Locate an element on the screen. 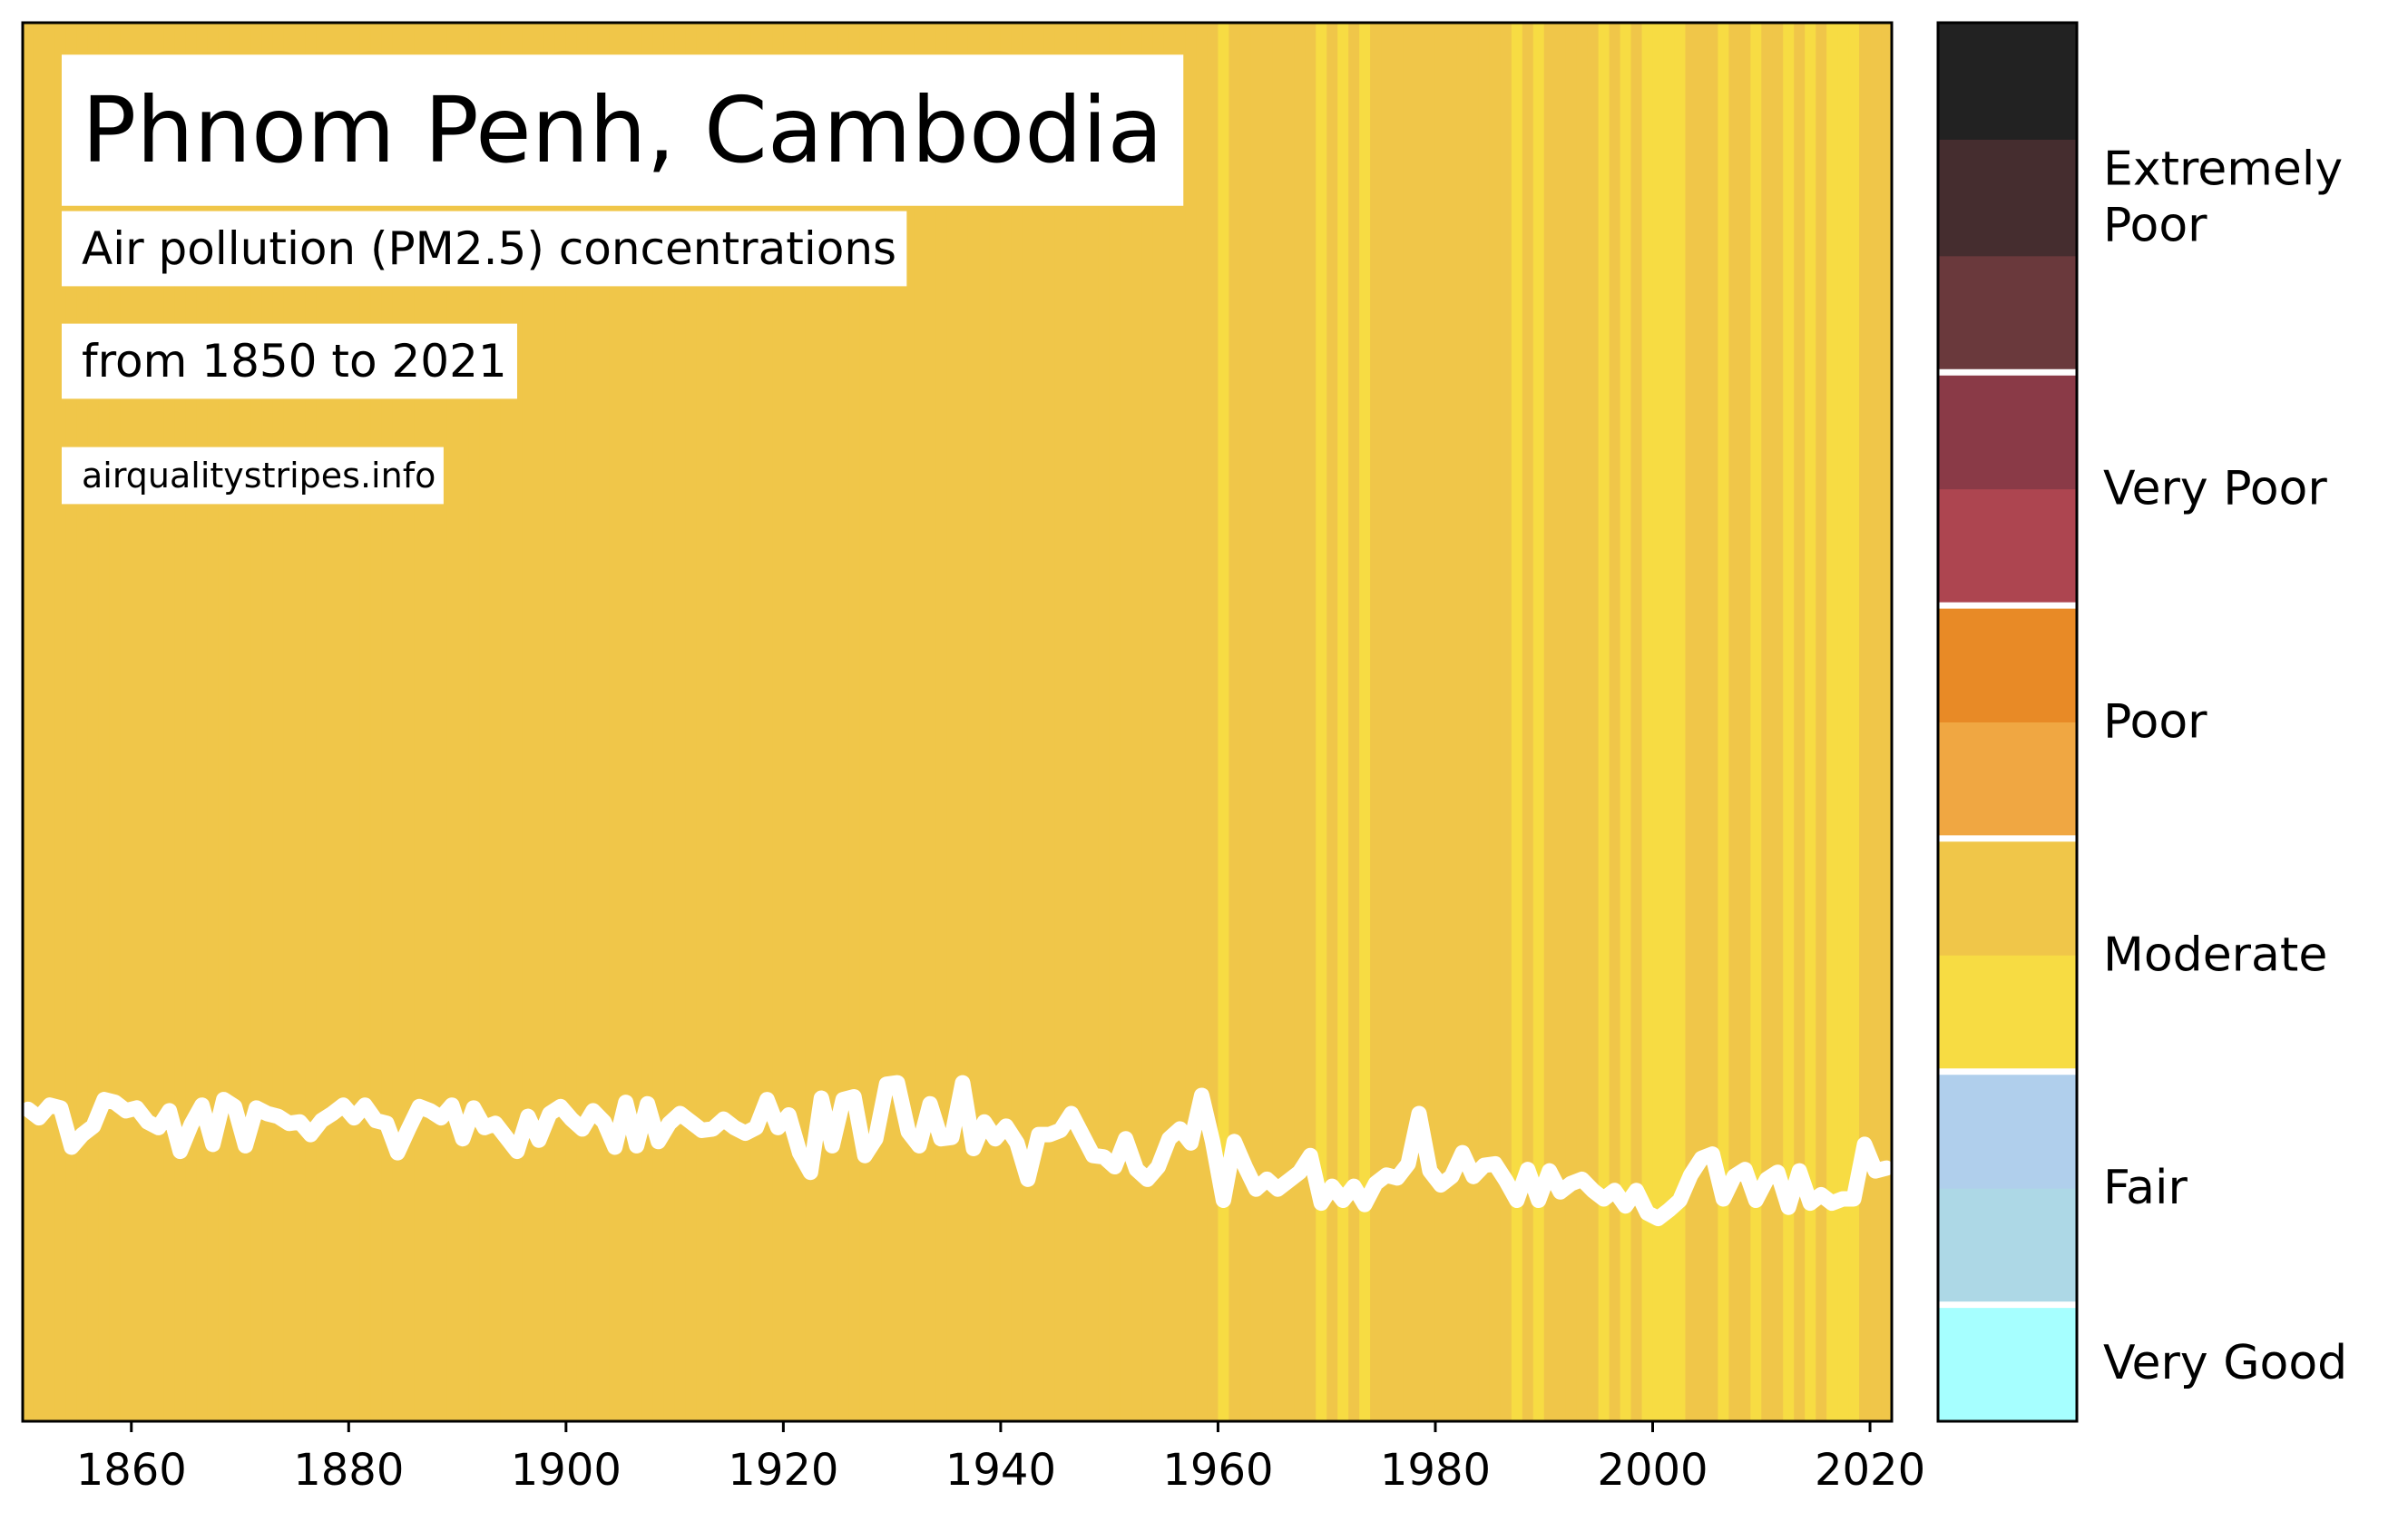 This screenshot has width=2408, height=1522. x-tick-label: 1980 is located at coordinates (1436, 1470).